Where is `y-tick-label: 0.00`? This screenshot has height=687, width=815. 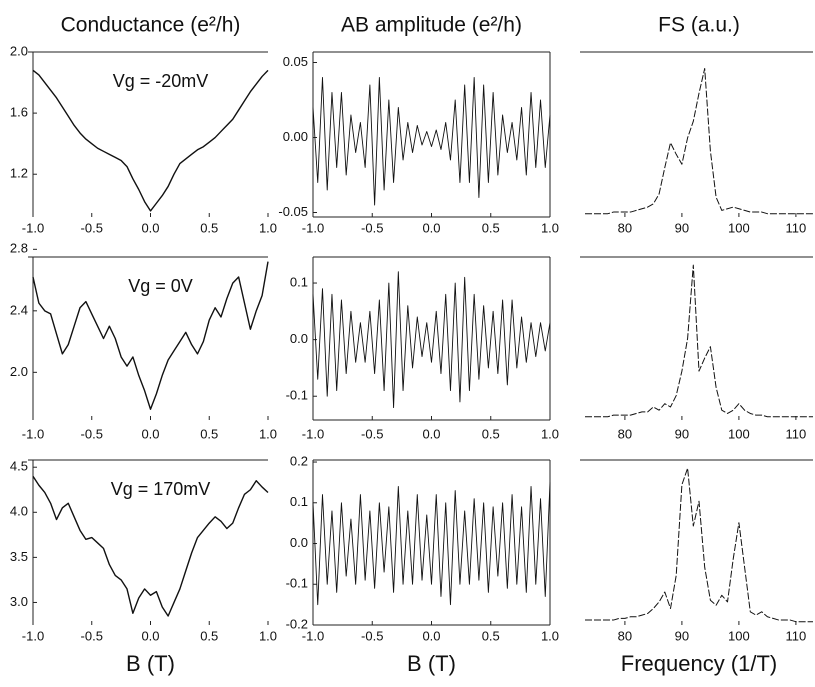
y-tick-label: 0.00 is located at coordinates (295, 136).